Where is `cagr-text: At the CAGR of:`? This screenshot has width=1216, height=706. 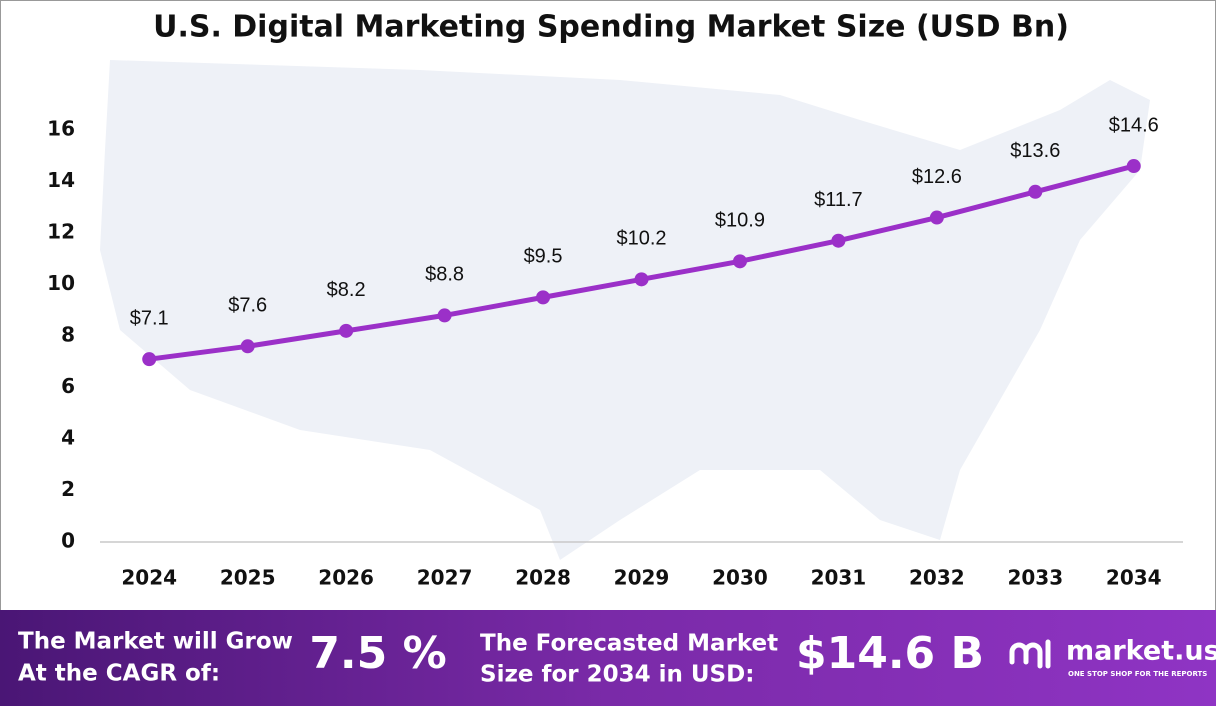
cagr-text: At the CAGR of: is located at coordinates (119, 674).